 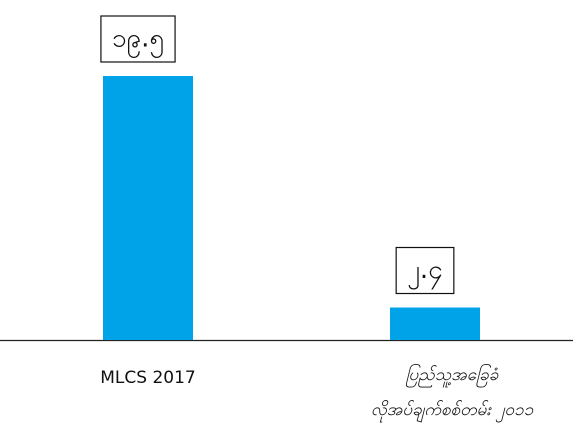 What do you see at coordinates (138, 41) in the screenshot?
I see `value-label: ၁၉.၅` at bounding box center [138, 41].